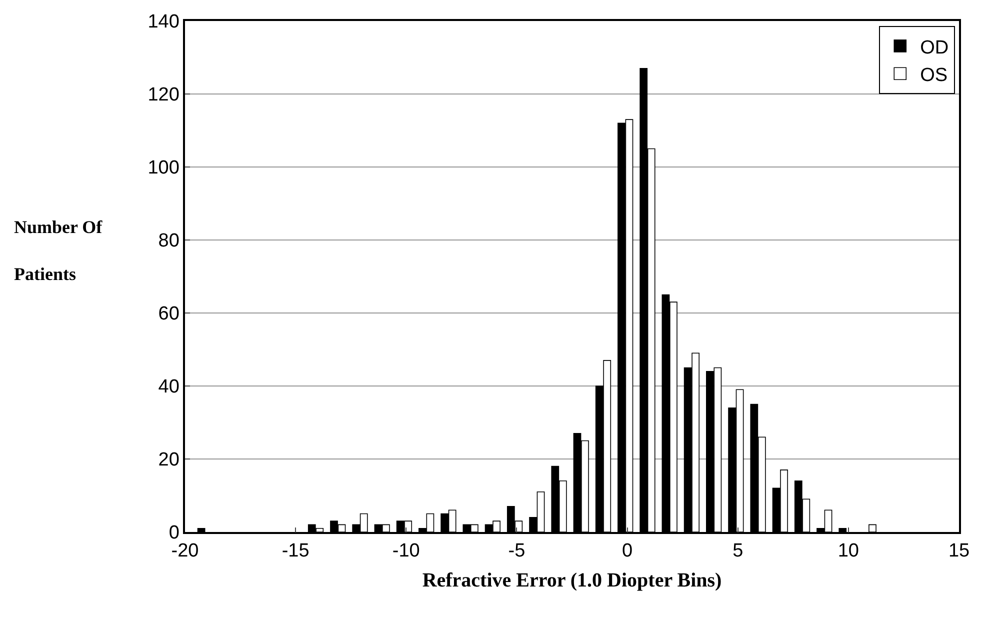  What do you see at coordinates (848, 551) in the screenshot?
I see `x-tick-label: 10` at bounding box center [848, 551].